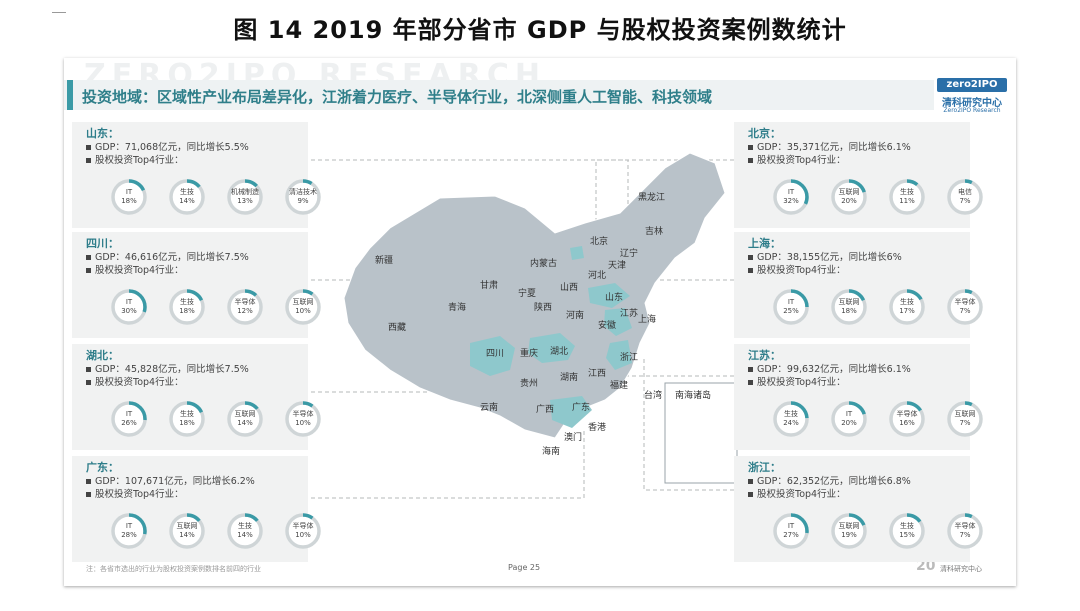  Describe the element at coordinates (617, 266) in the screenshot. I see `map-label: 天津` at that location.